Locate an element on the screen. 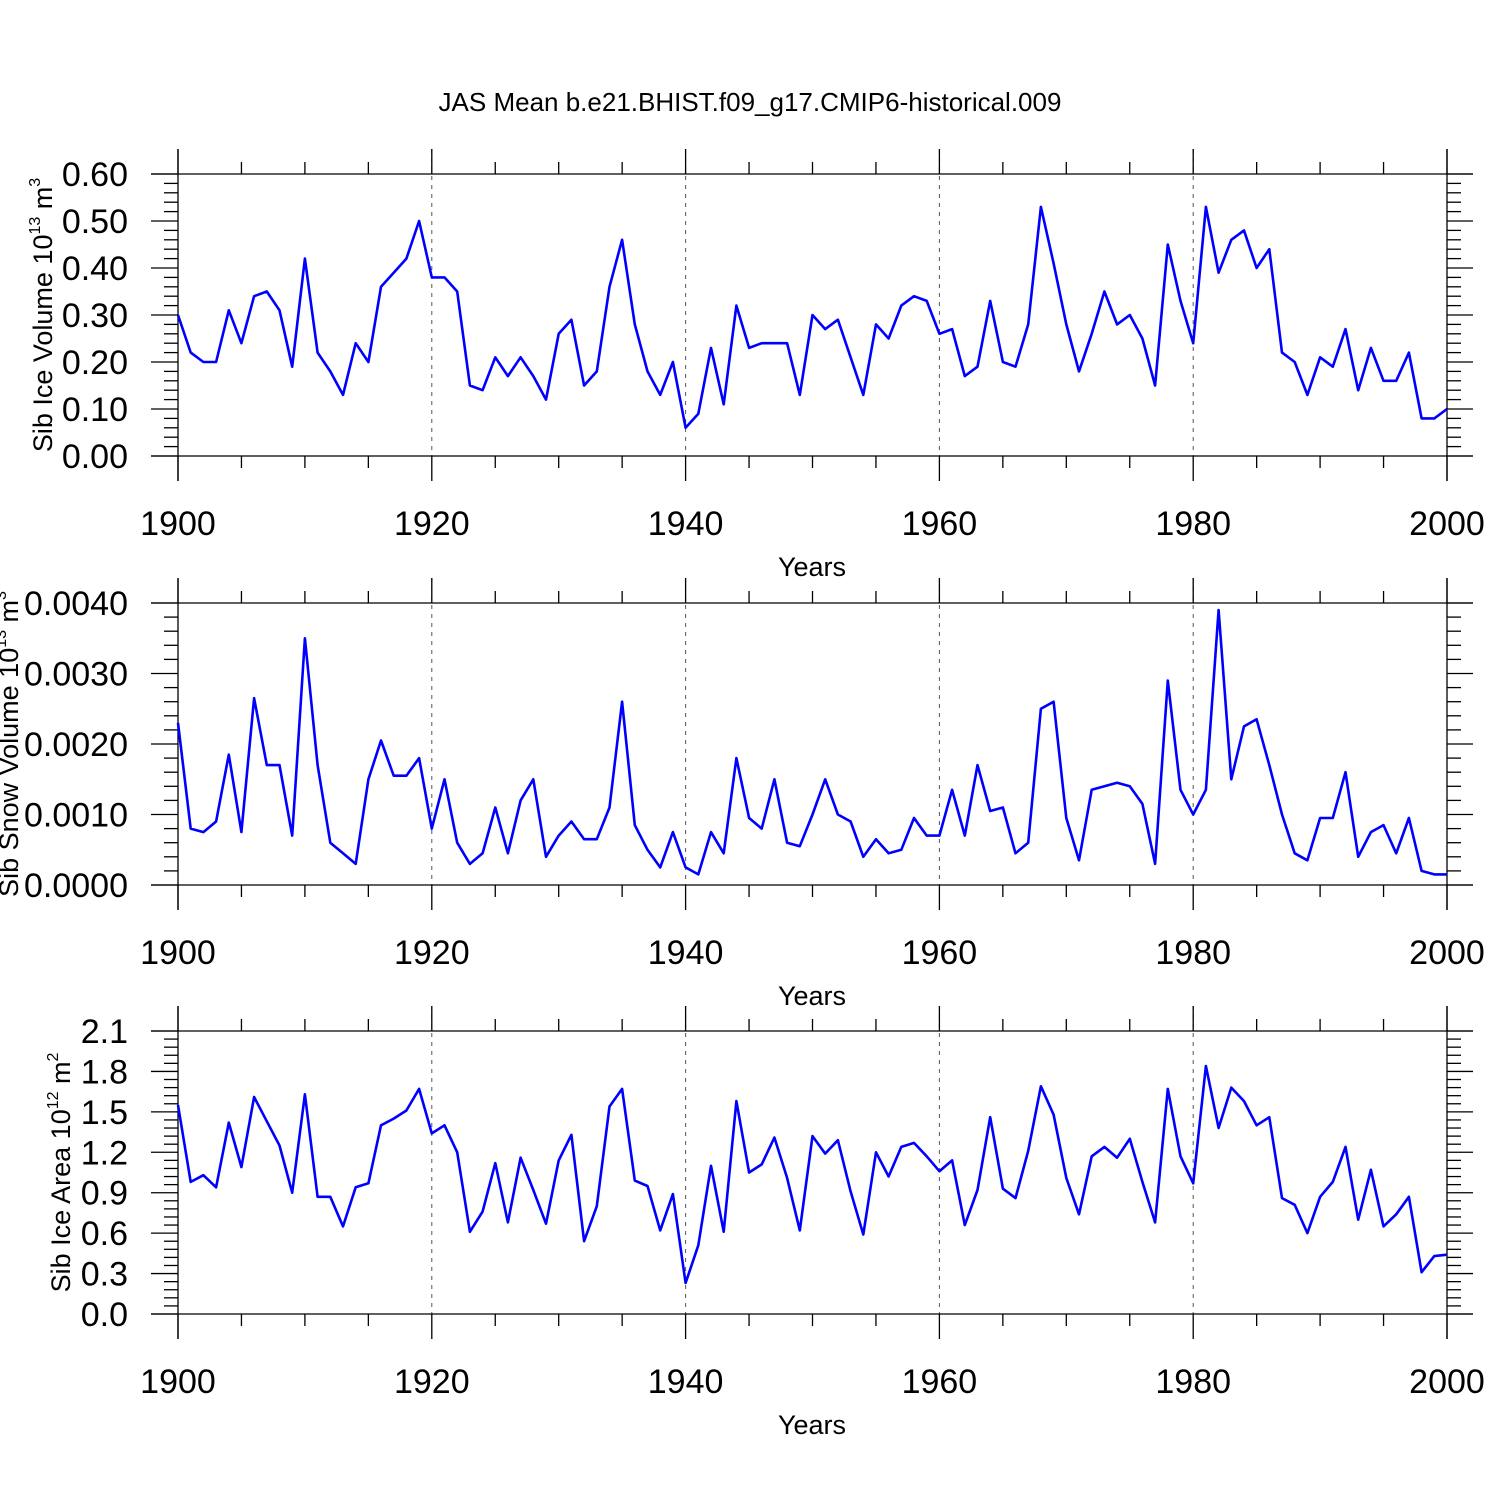  y-tick-label: 1.5 is located at coordinates (104, 1113).